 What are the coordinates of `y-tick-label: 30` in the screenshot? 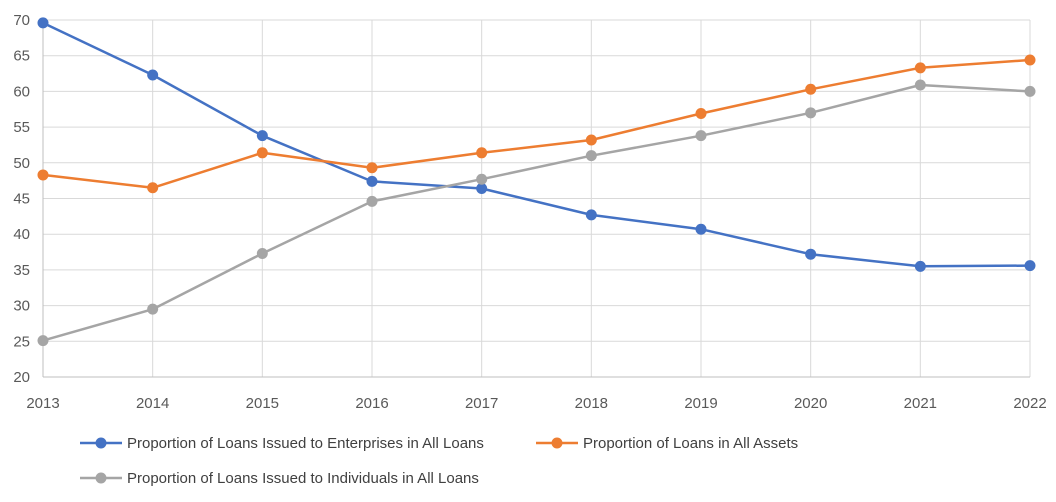 It's located at (21, 306).